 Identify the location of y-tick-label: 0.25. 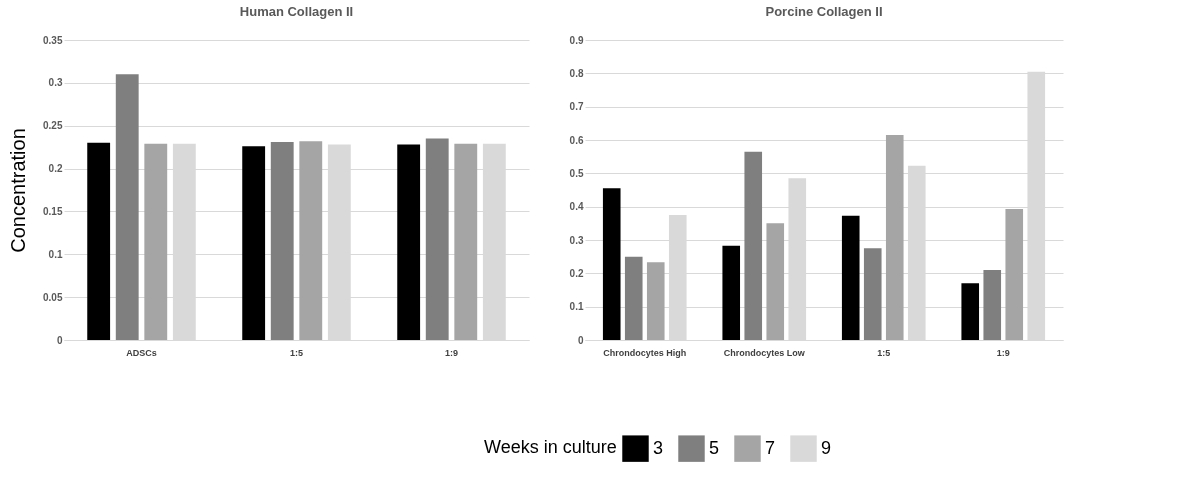
(53, 126).